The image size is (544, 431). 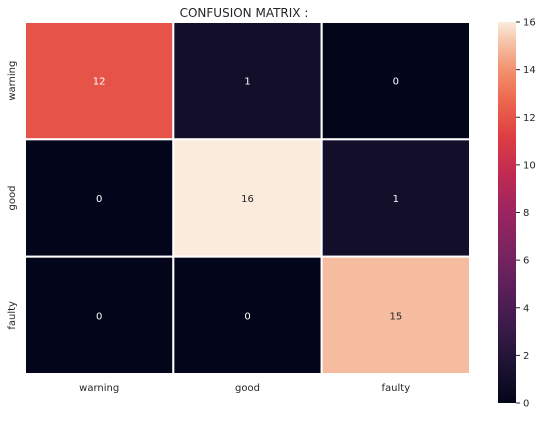 What do you see at coordinates (12, 315) in the screenshot?
I see `y-tick-label: faulty` at bounding box center [12, 315].